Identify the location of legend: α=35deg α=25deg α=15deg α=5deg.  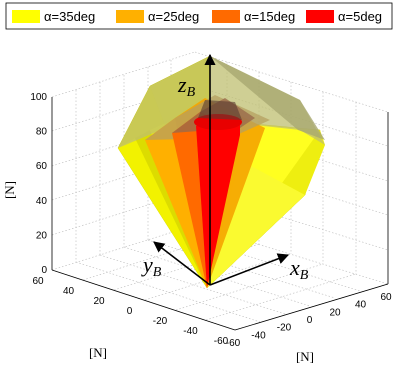
(199, 16).